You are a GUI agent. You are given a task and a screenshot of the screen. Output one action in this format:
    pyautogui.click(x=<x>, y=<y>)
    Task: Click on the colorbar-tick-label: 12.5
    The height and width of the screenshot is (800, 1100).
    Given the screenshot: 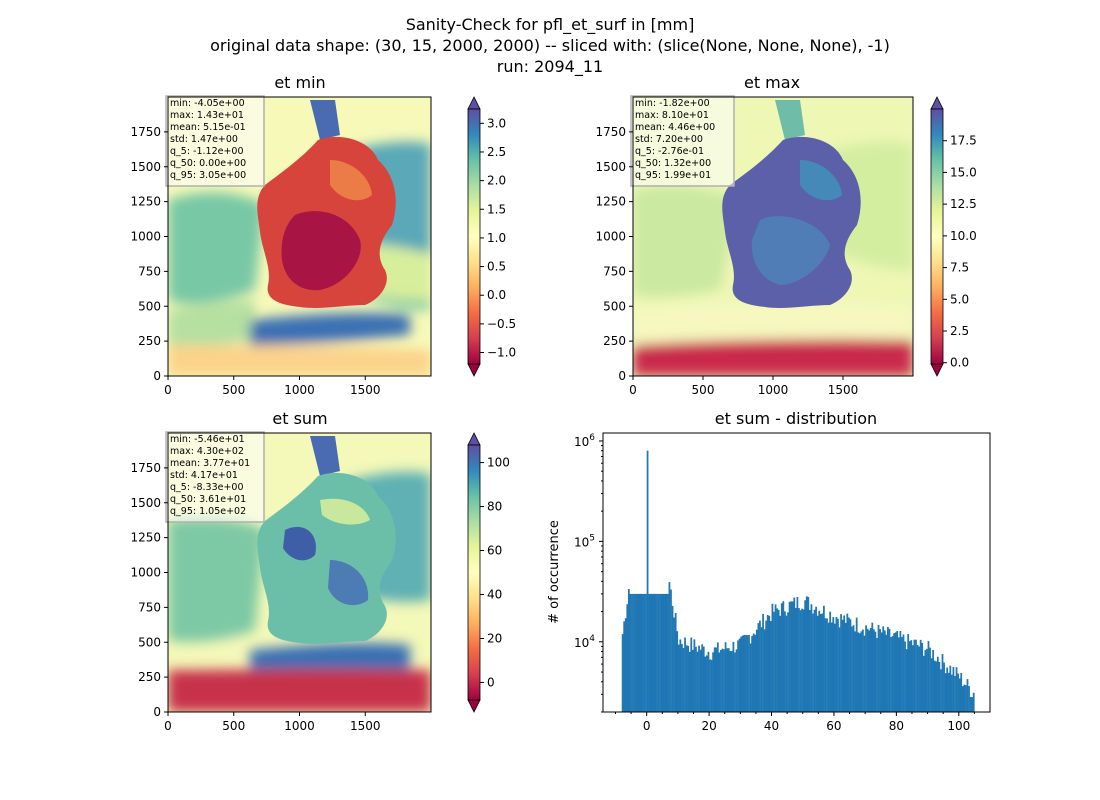 What is the action you would take?
    pyautogui.click(x=963, y=204)
    